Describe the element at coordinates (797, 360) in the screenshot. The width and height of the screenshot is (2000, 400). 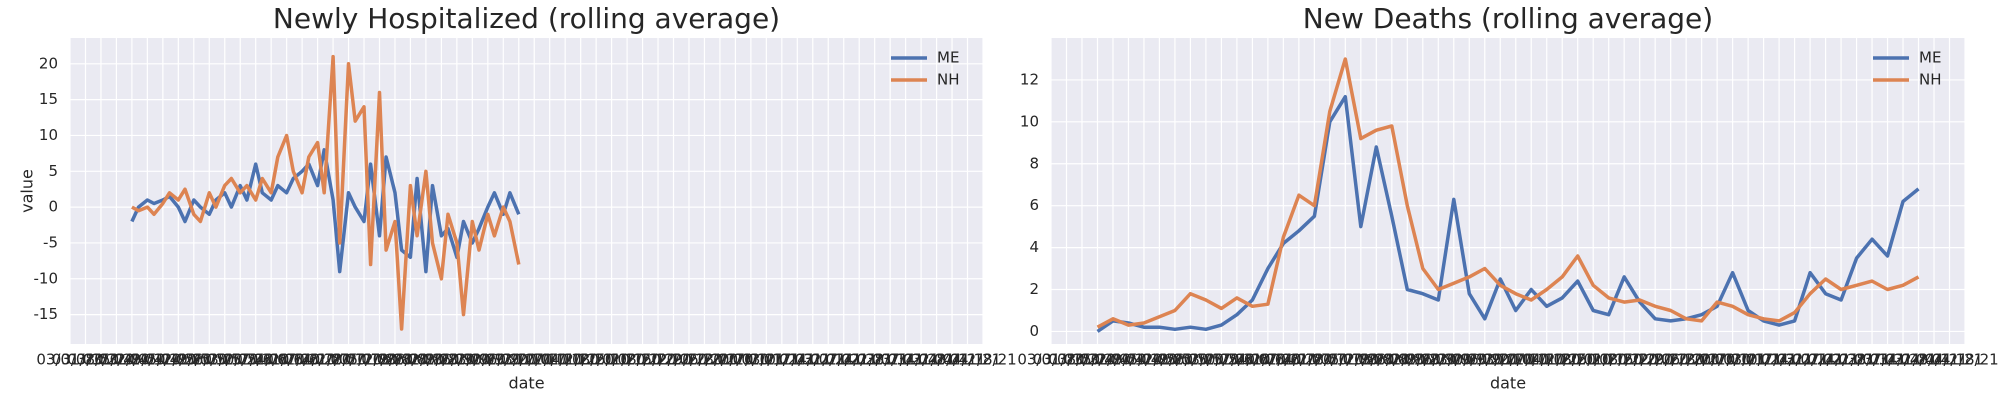
I see `x-tick-label: 01/24/21` at that location.